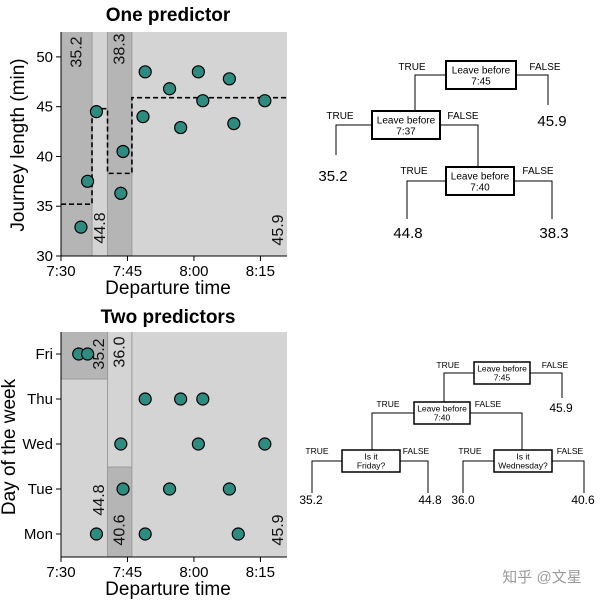 This screenshot has width=600, height=603. Describe the element at coordinates (127, 572) in the screenshot. I see `plot2-x-tick-label: 7:45` at that location.